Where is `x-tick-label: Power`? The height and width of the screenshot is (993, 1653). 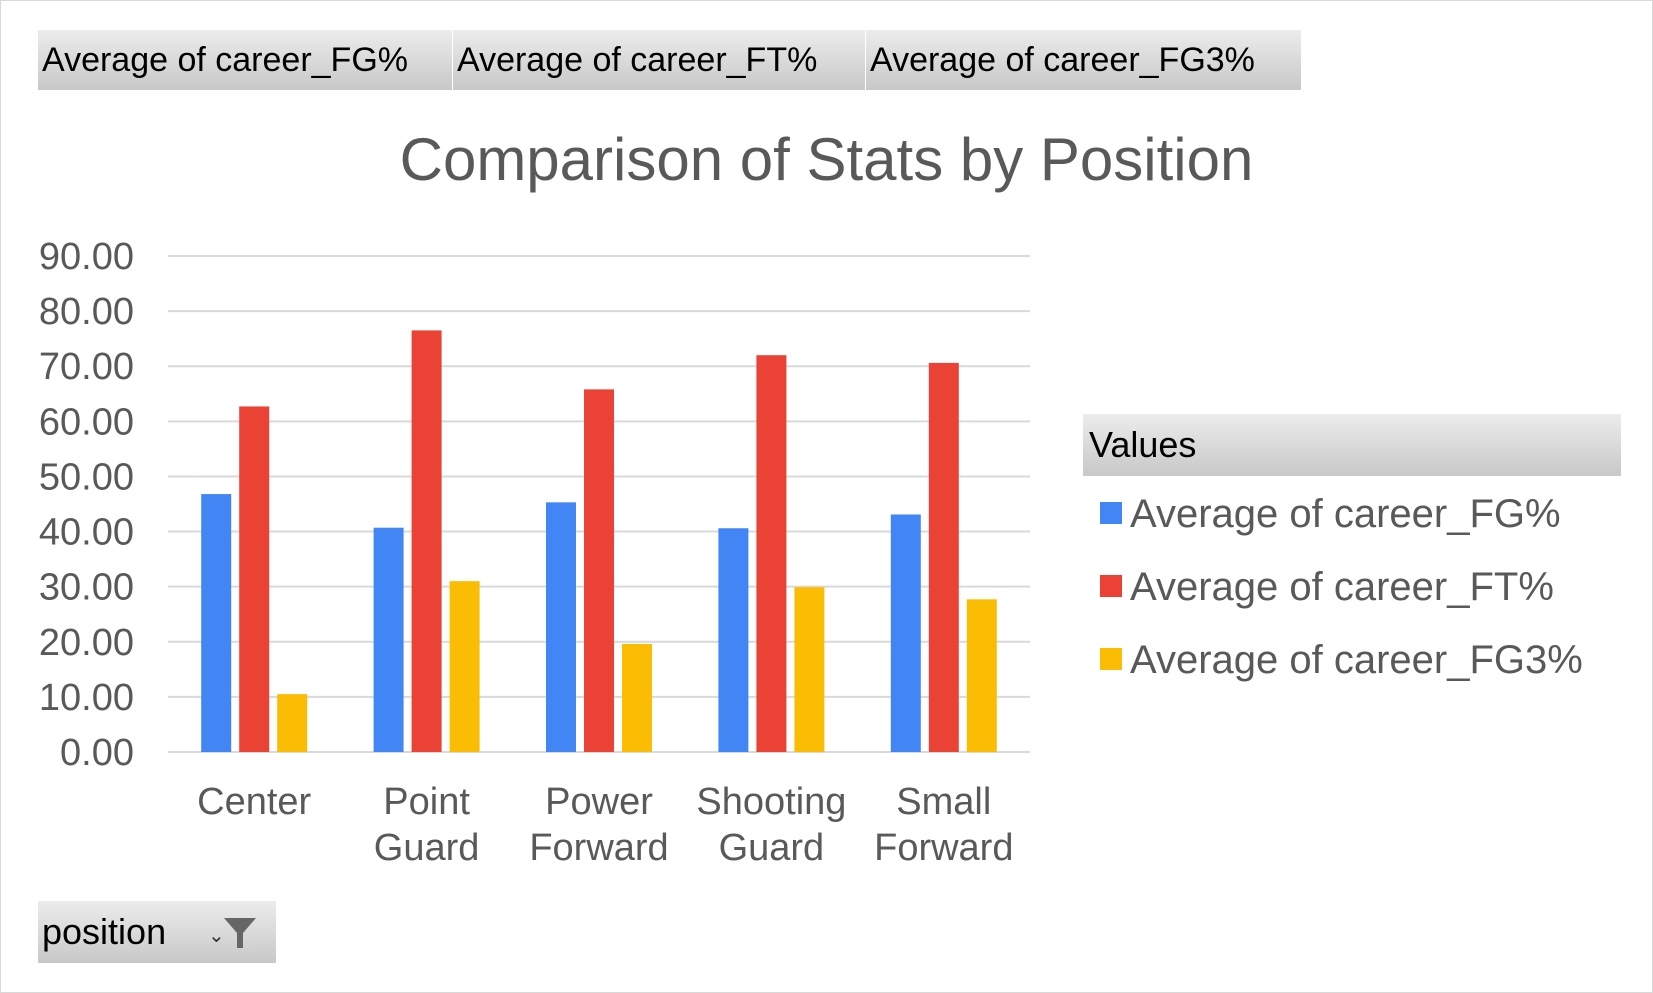 x-tick-label: Power is located at coordinates (599, 802).